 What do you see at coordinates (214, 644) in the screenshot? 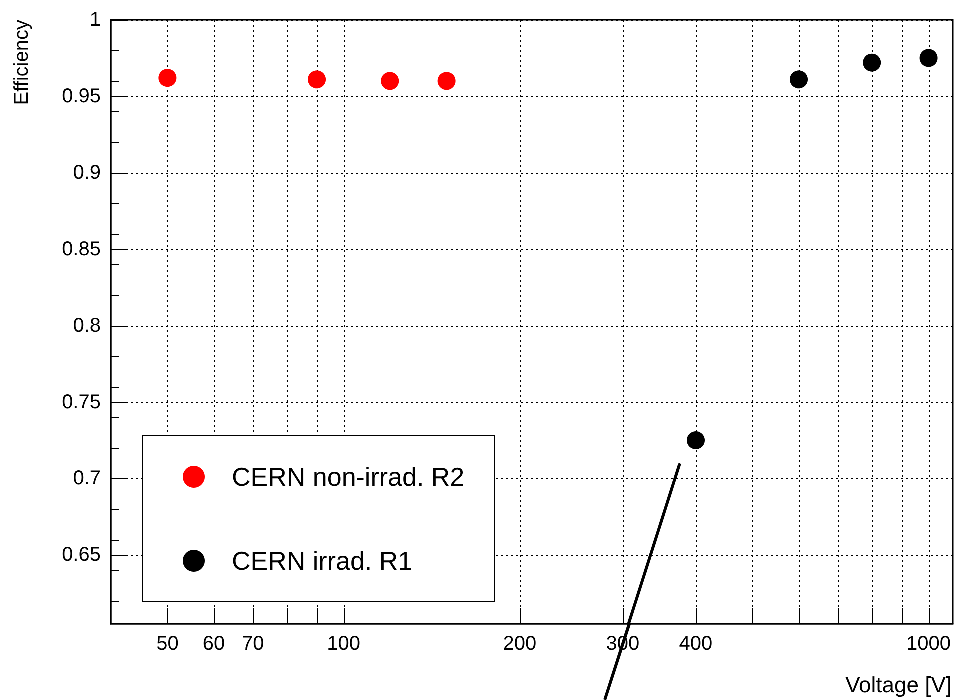
I see `x-tick-label: 60` at bounding box center [214, 644].